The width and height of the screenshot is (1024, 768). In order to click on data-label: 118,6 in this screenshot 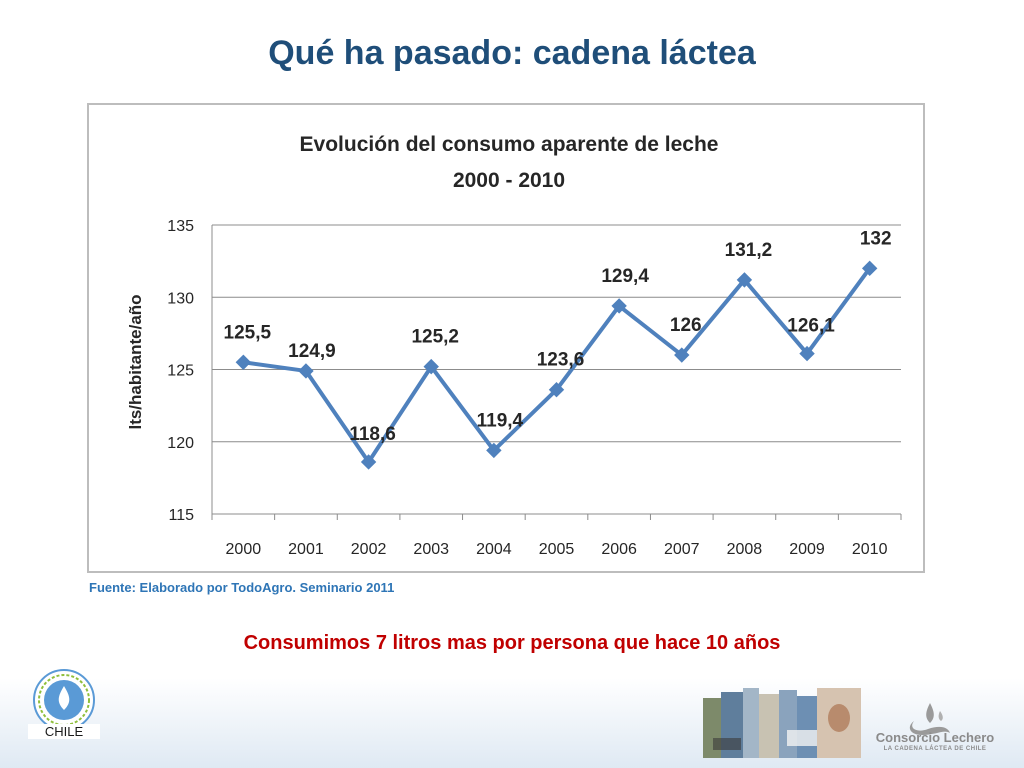, I will do `click(372, 434)`.